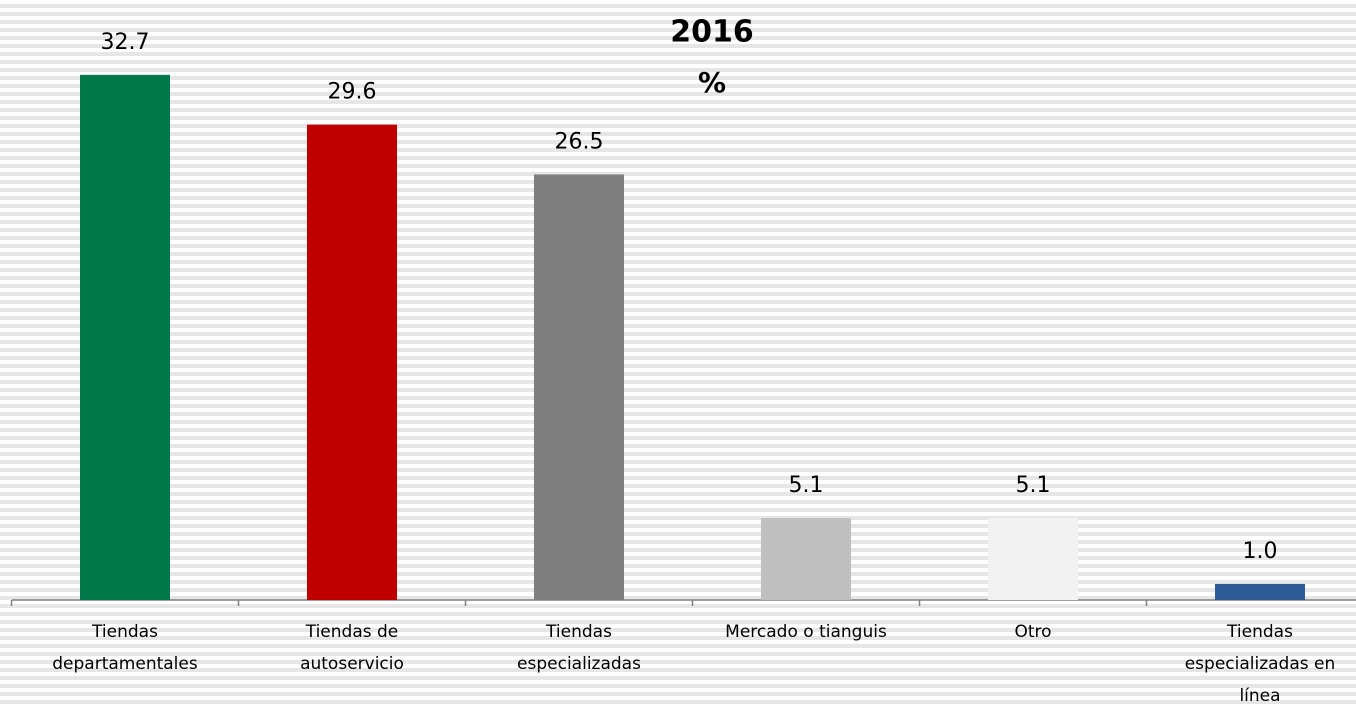 This screenshot has height=704, width=1356. What do you see at coordinates (1033, 632) in the screenshot?
I see `x-tick-label: Otro` at bounding box center [1033, 632].